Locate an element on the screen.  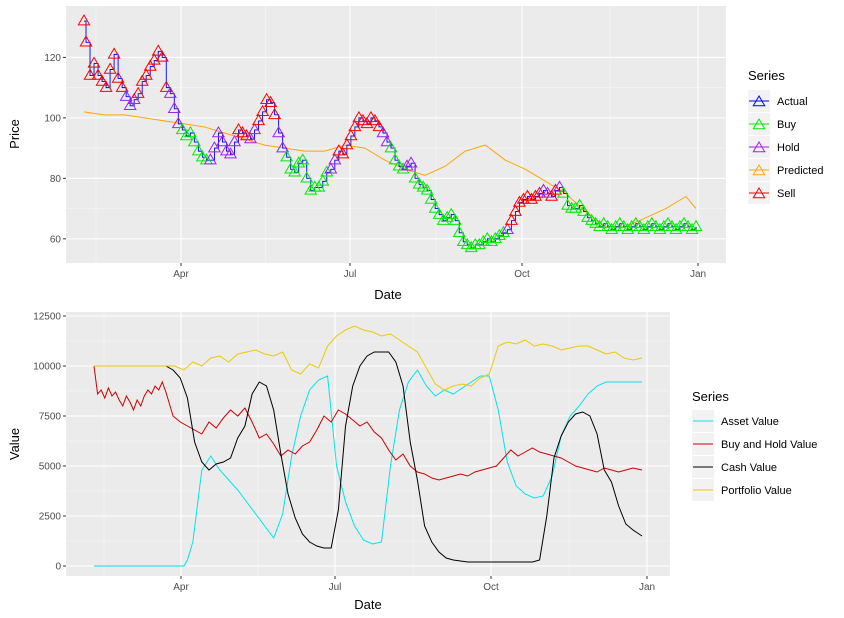
price-y-tick-label: 80 is located at coordinates (56, 179).